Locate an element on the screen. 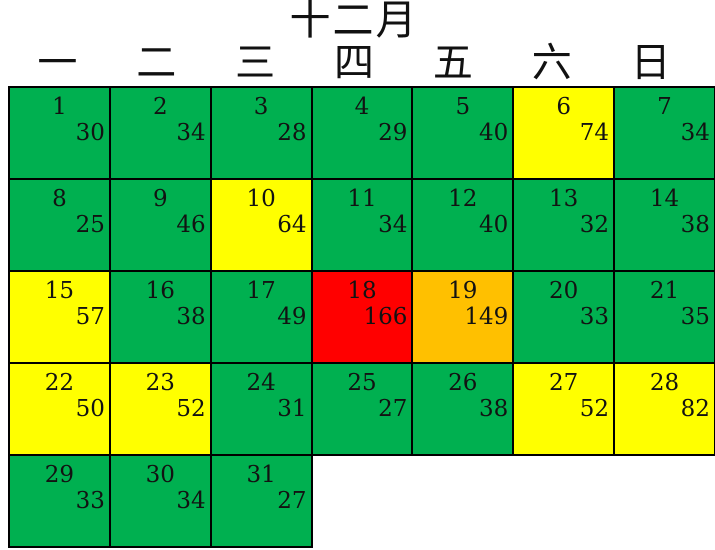  day-number: 20 is located at coordinates (564, 291).